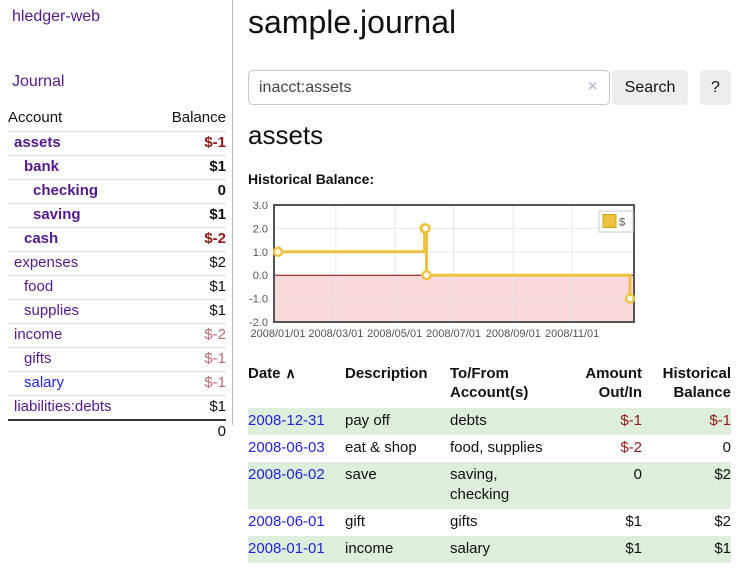  Describe the element at coordinates (470, 548) in the screenshot. I see `transaction-accounts: salary` at that location.